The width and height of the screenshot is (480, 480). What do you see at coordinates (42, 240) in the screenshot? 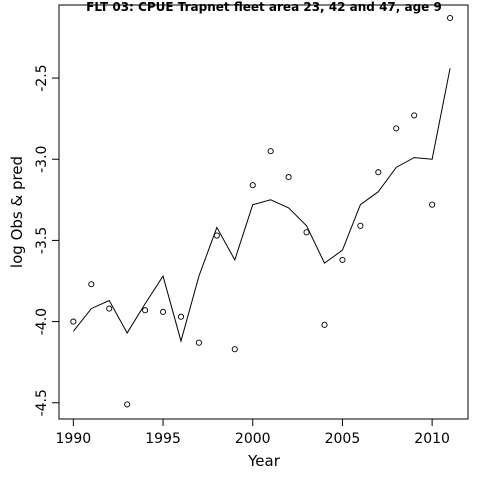
I see `y-tick-label: -3.5` at bounding box center [42, 240].